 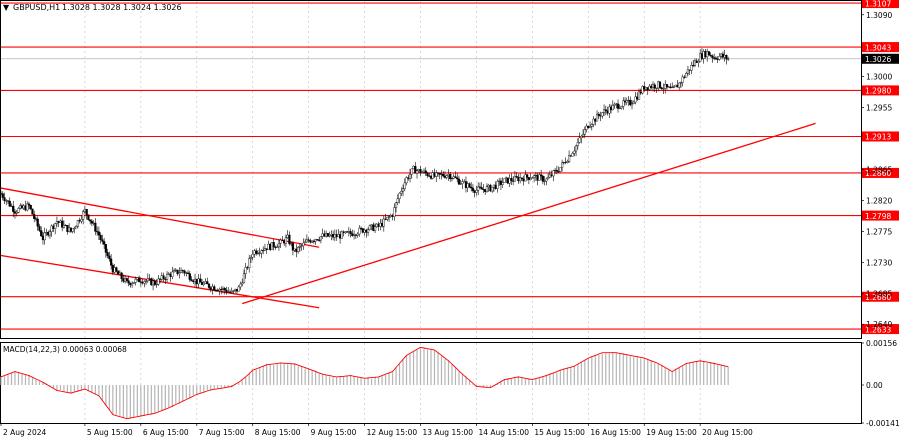 I want to click on time-tick-label: 9 Aug 15:00, so click(x=334, y=432).